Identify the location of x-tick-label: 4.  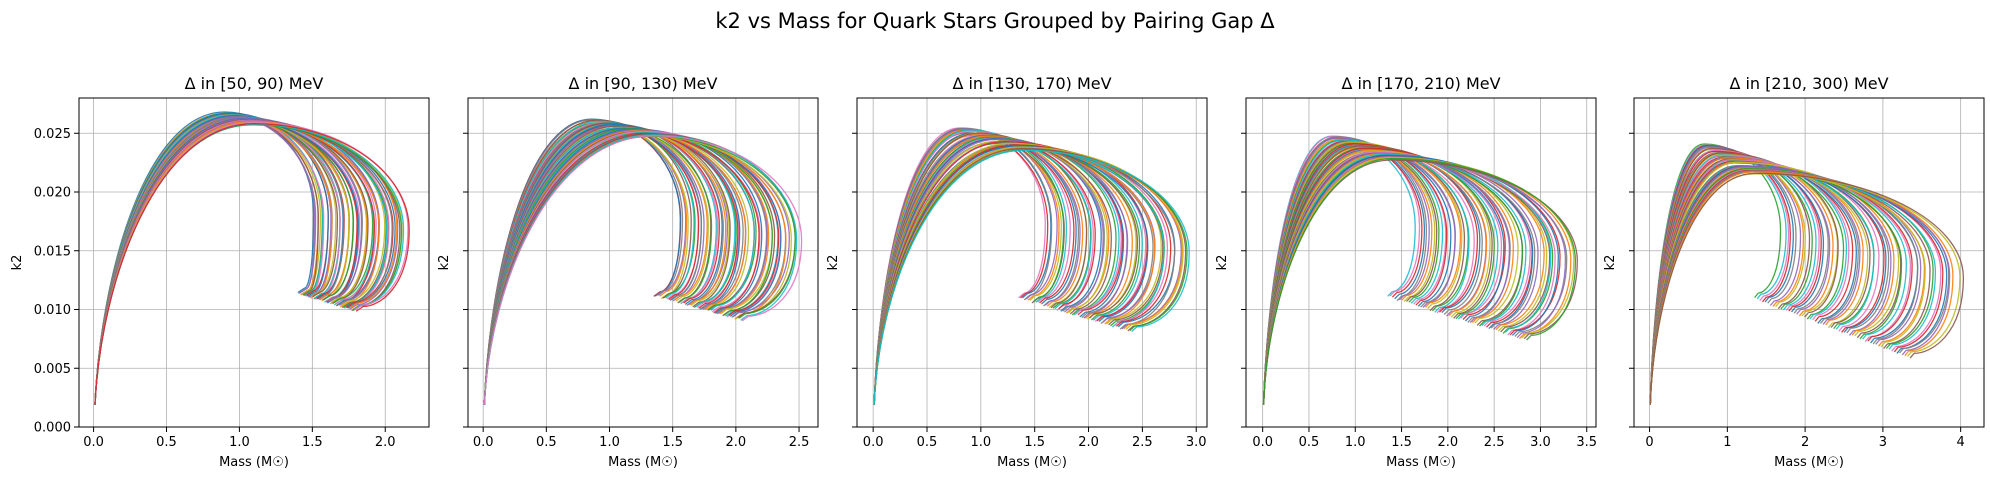
(1961, 442).